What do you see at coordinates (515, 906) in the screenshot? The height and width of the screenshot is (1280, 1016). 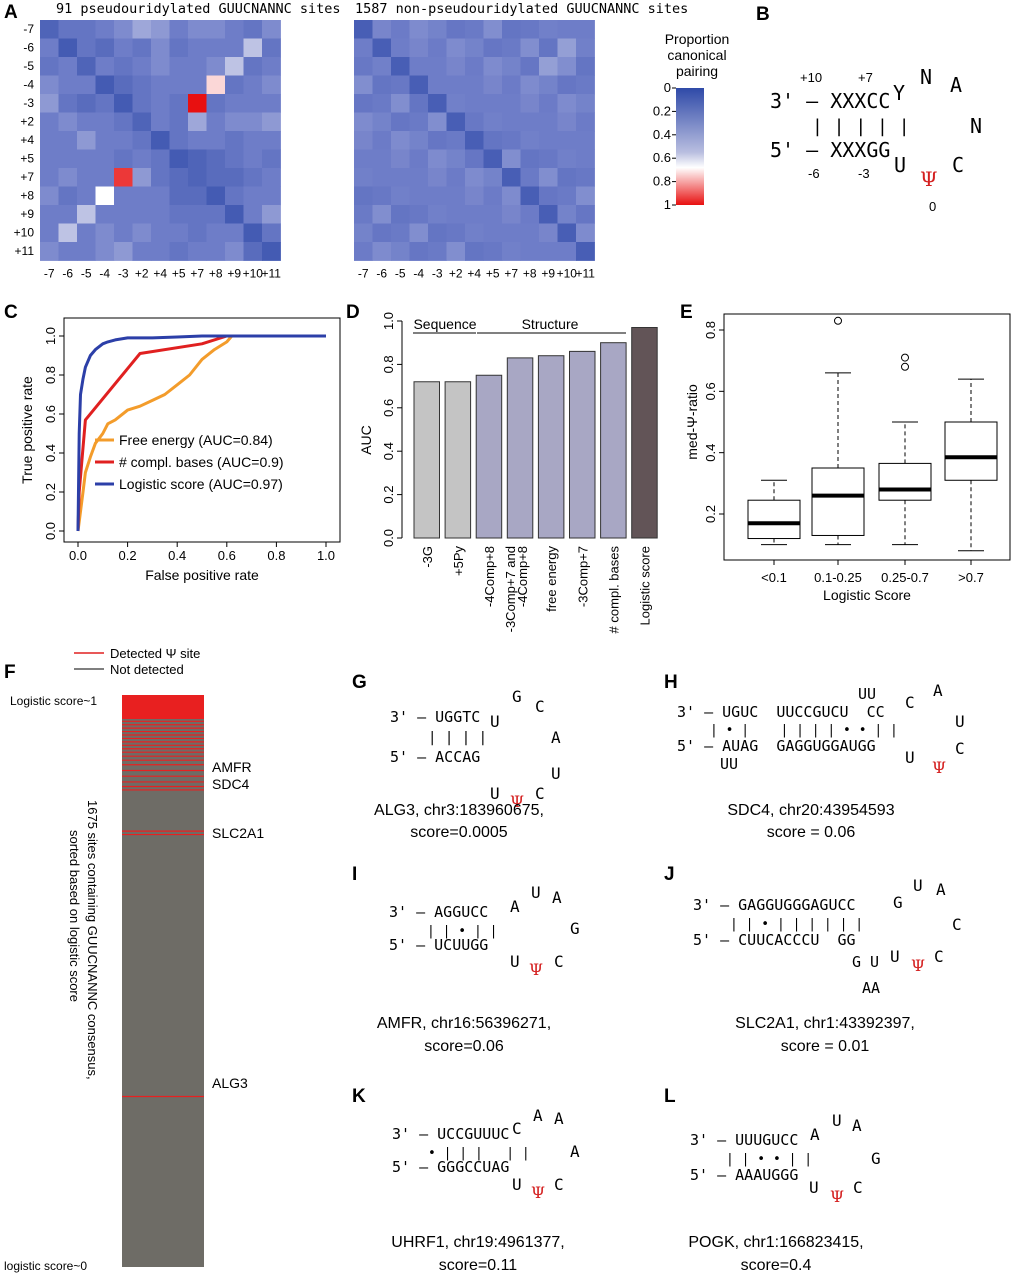 I see `i-loop-a1: A` at bounding box center [515, 906].